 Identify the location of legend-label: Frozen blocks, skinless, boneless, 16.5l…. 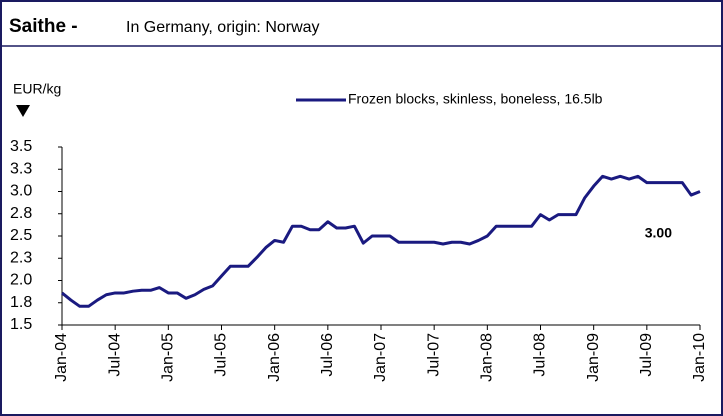
(475, 99).